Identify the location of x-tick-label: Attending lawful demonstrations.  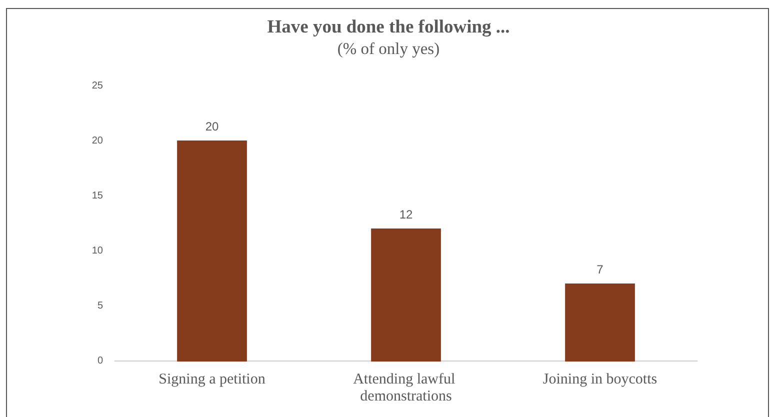
(406, 388).